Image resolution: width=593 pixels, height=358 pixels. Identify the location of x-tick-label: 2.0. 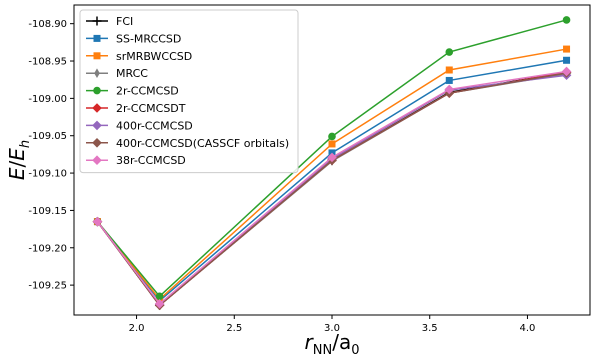
(137, 328).